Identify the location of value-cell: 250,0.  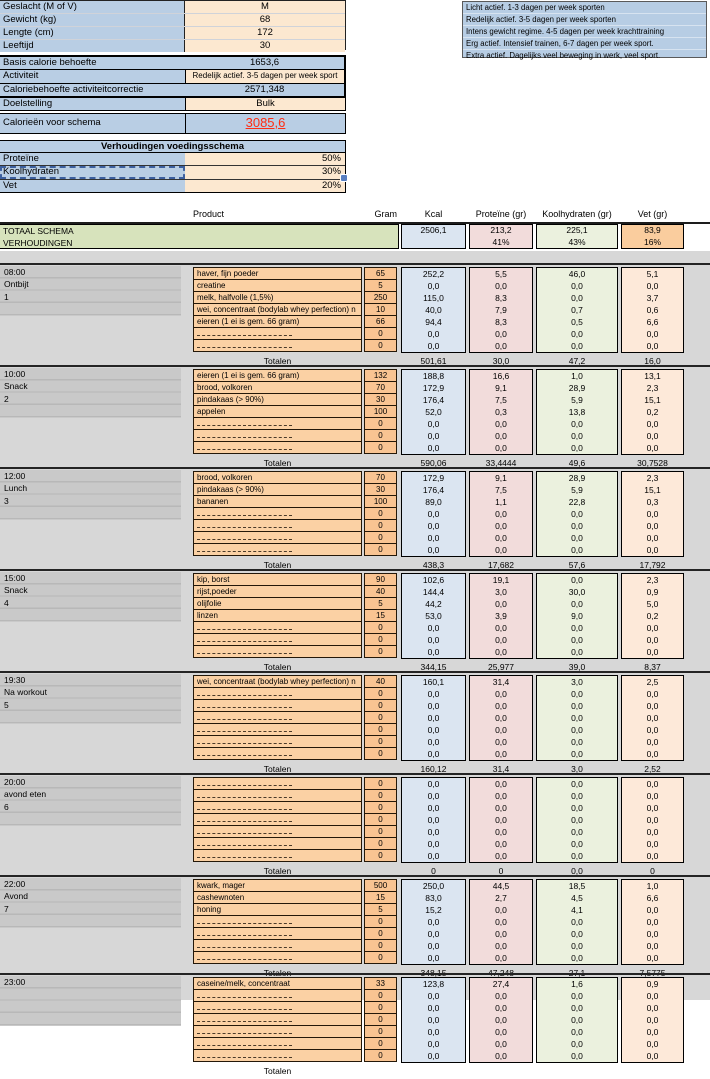
(433, 886).